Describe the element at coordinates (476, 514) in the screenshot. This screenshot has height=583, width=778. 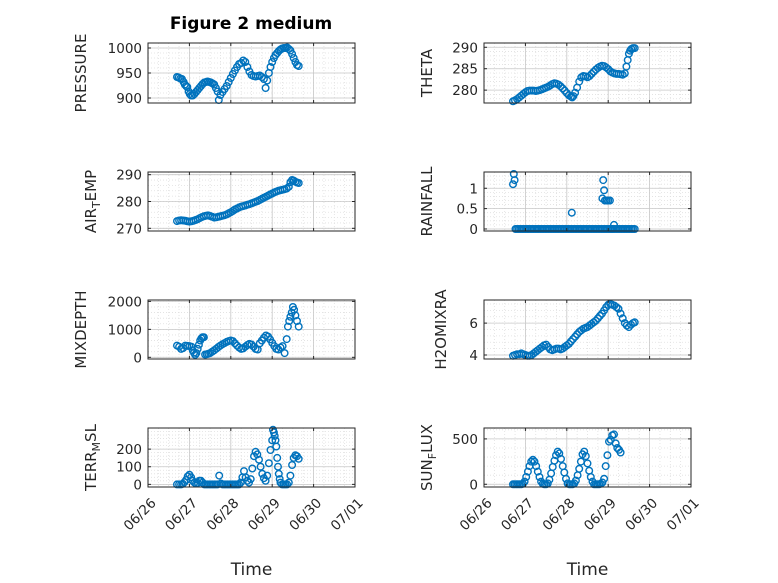
I see `x-tick-label: 06/26` at that location.